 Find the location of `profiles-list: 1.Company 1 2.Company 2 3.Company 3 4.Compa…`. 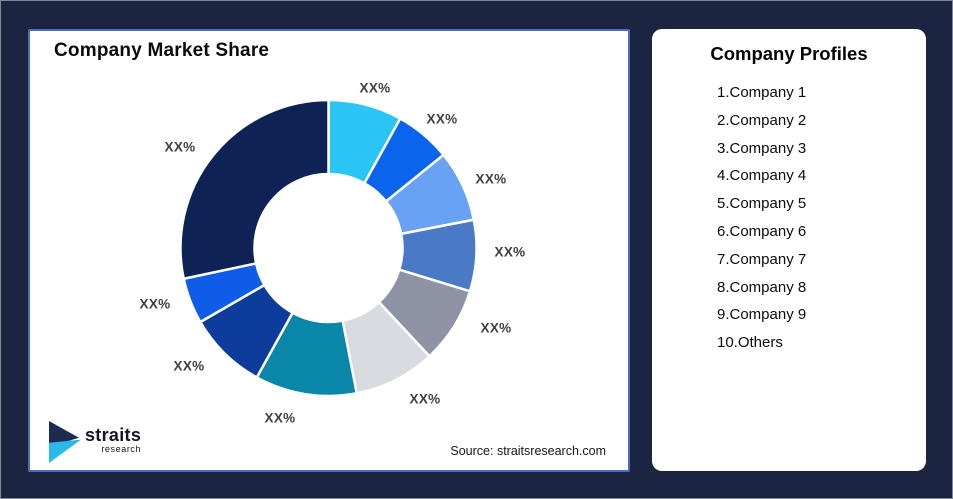

profiles-list: 1.Company 1 2.Company 2 3.Company 3 4.Compa… is located at coordinates (761, 218).